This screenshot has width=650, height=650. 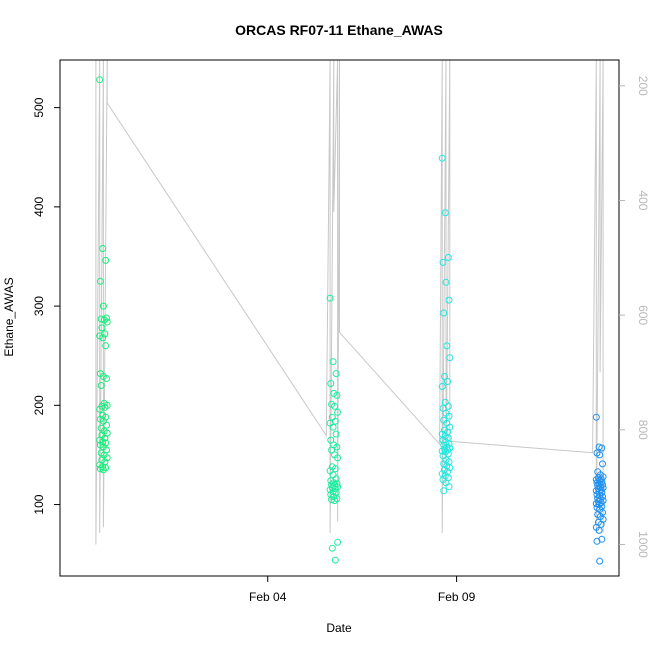 I want to click on right-y-tick-label: 200, so click(x=643, y=86).